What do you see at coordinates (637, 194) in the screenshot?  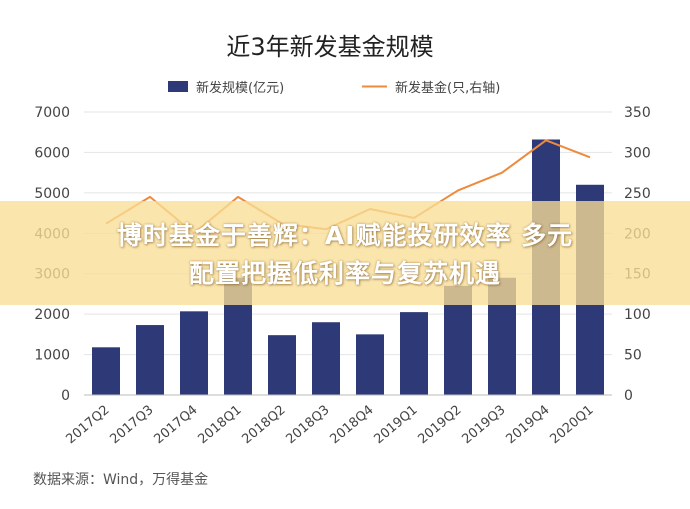 I see `right-tick-label: 250` at bounding box center [637, 194].